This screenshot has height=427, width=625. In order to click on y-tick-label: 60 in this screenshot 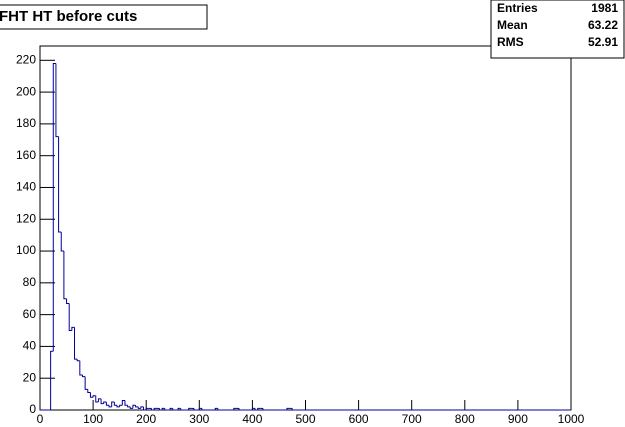, I will do `click(30, 314)`.